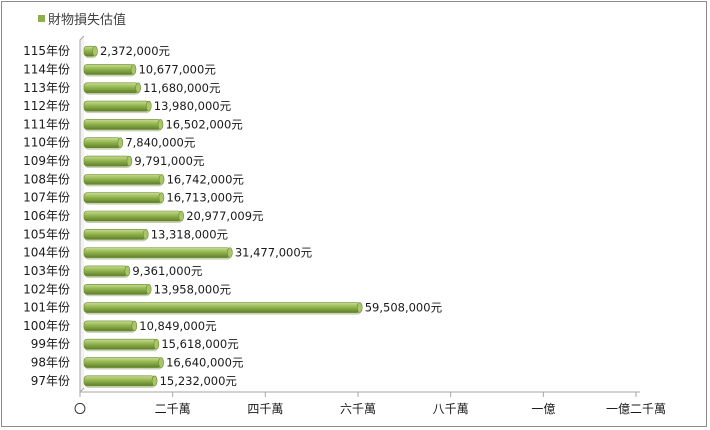  I want to click on data-label: 2,372,000元, so click(135, 51).